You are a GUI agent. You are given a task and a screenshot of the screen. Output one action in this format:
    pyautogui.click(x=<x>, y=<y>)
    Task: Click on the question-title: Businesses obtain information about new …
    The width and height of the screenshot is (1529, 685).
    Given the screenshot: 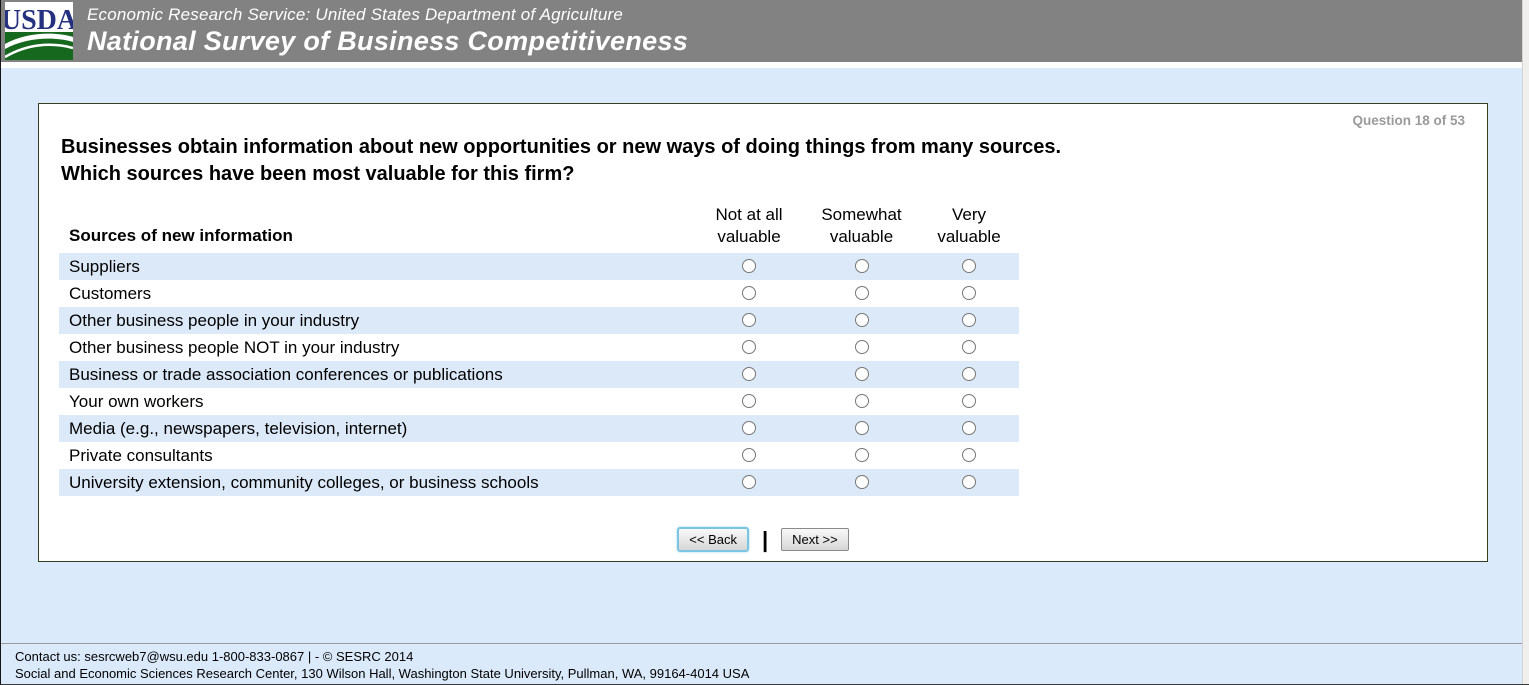 What is the action you would take?
    pyautogui.click(x=762, y=161)
    